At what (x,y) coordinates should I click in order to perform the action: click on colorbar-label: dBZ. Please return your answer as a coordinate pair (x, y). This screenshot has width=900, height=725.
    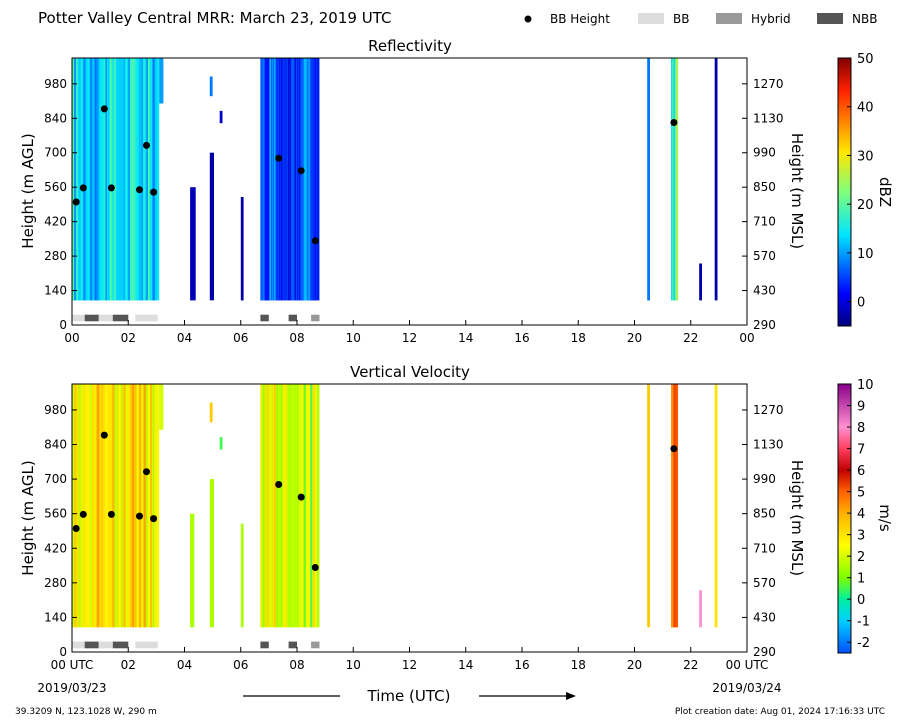
    Looking at the image, I should click on (885, 192).